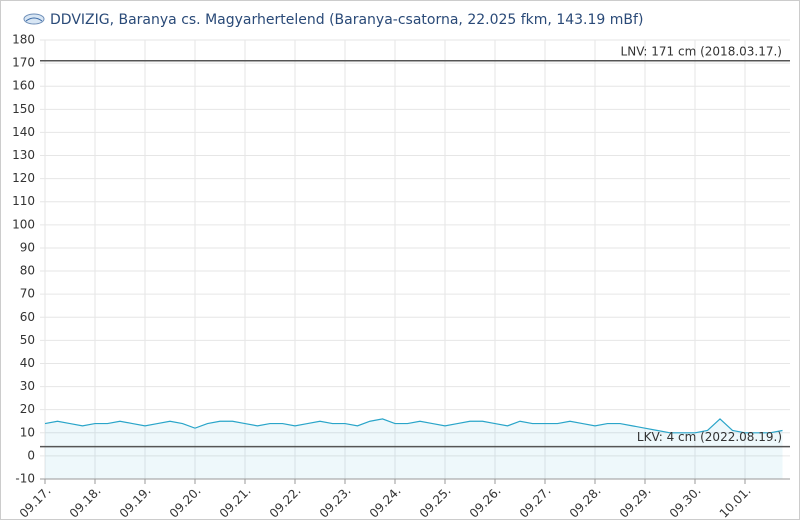  I want to click on y-tick-label: 10, so click(27, 432).